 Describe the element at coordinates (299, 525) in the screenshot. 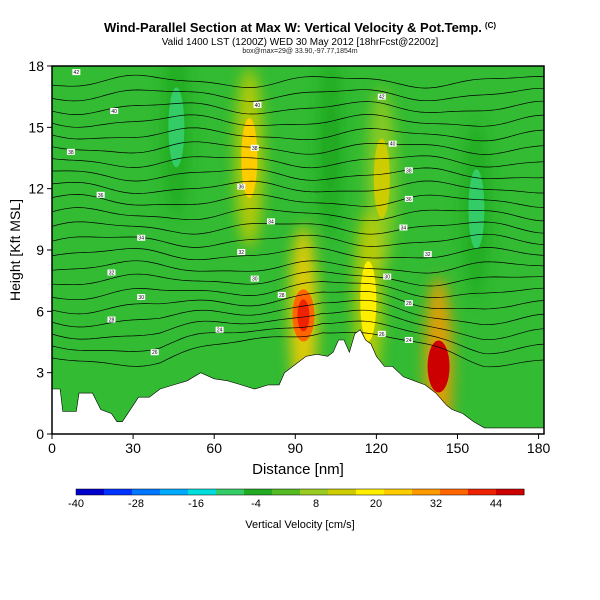

I see `colorbar-label: Vertical Velocity [cm/s]` at that location.